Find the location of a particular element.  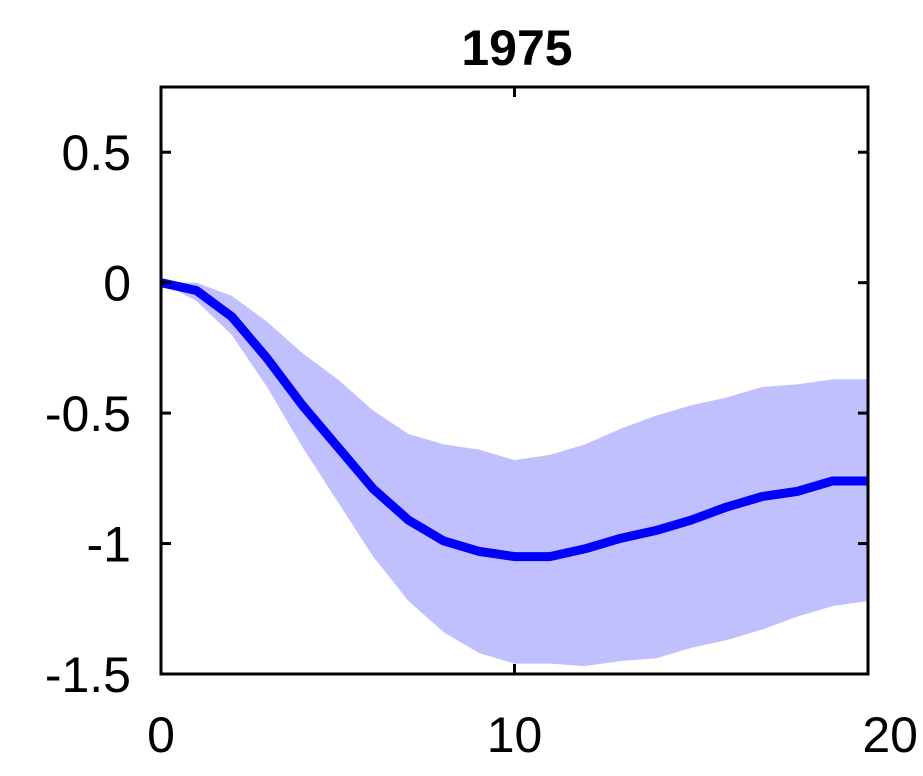

y-tick-label: 0.5 is located at coordinates (96, 153).